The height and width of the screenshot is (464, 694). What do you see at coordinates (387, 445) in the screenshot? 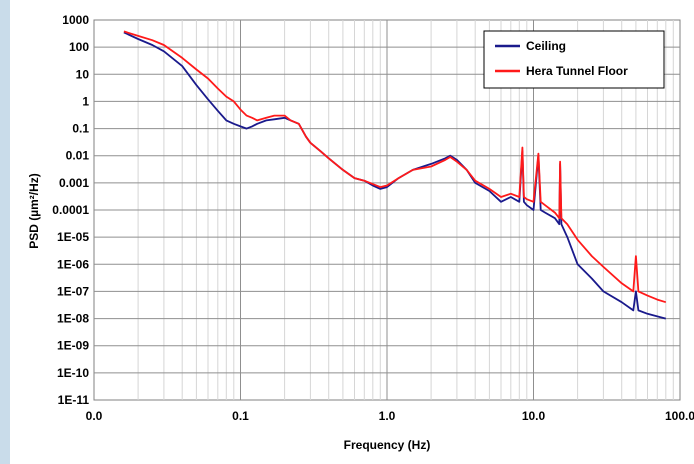
I see `x-axis-title: Frequency (Hz)` at bounding box center [387, 445].